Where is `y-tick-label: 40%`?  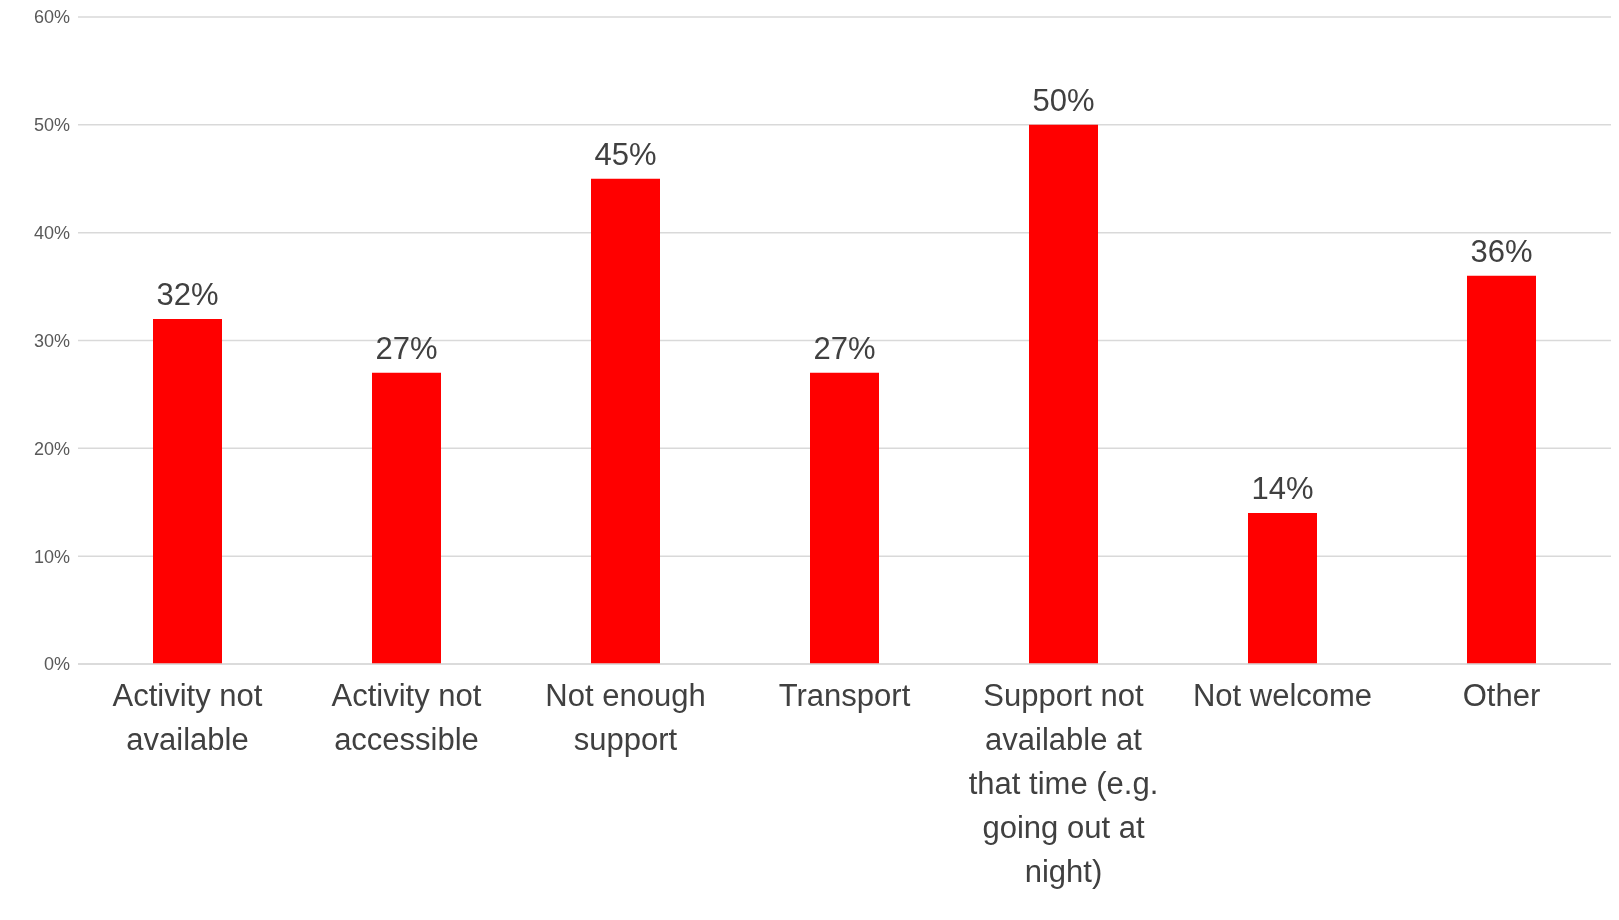
y-tick-label: 40% is located at coordinates (51, 233).